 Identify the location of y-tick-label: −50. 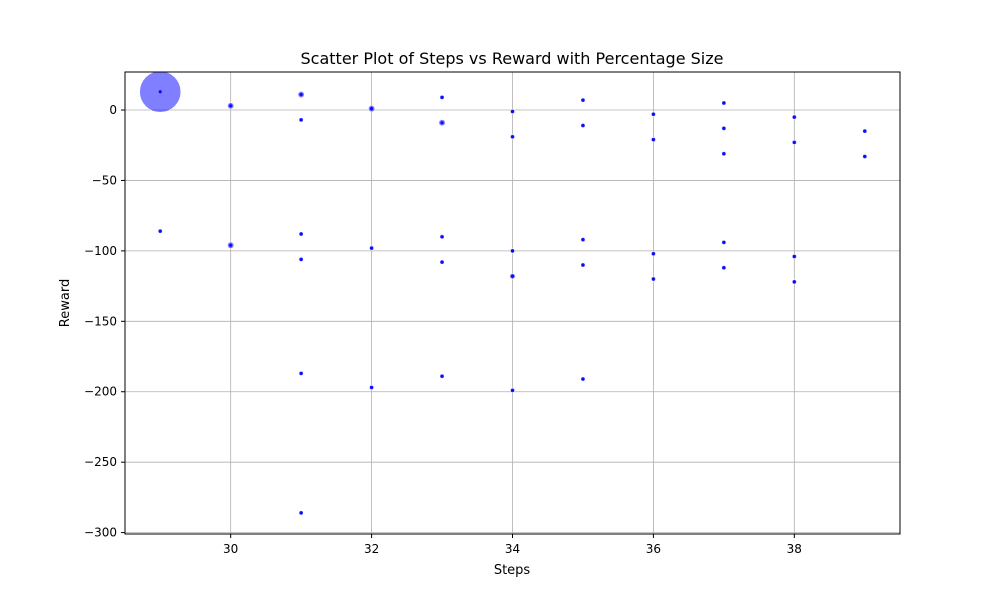
(104, 180).